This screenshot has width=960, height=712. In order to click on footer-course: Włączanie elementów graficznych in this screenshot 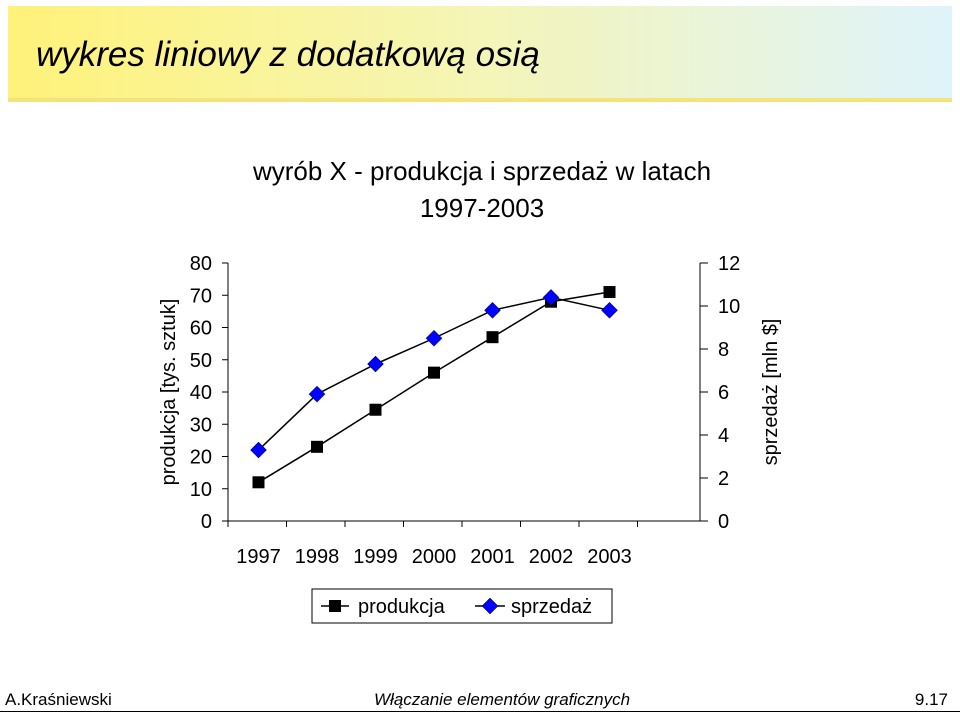, I will do `click(502, 699)`.